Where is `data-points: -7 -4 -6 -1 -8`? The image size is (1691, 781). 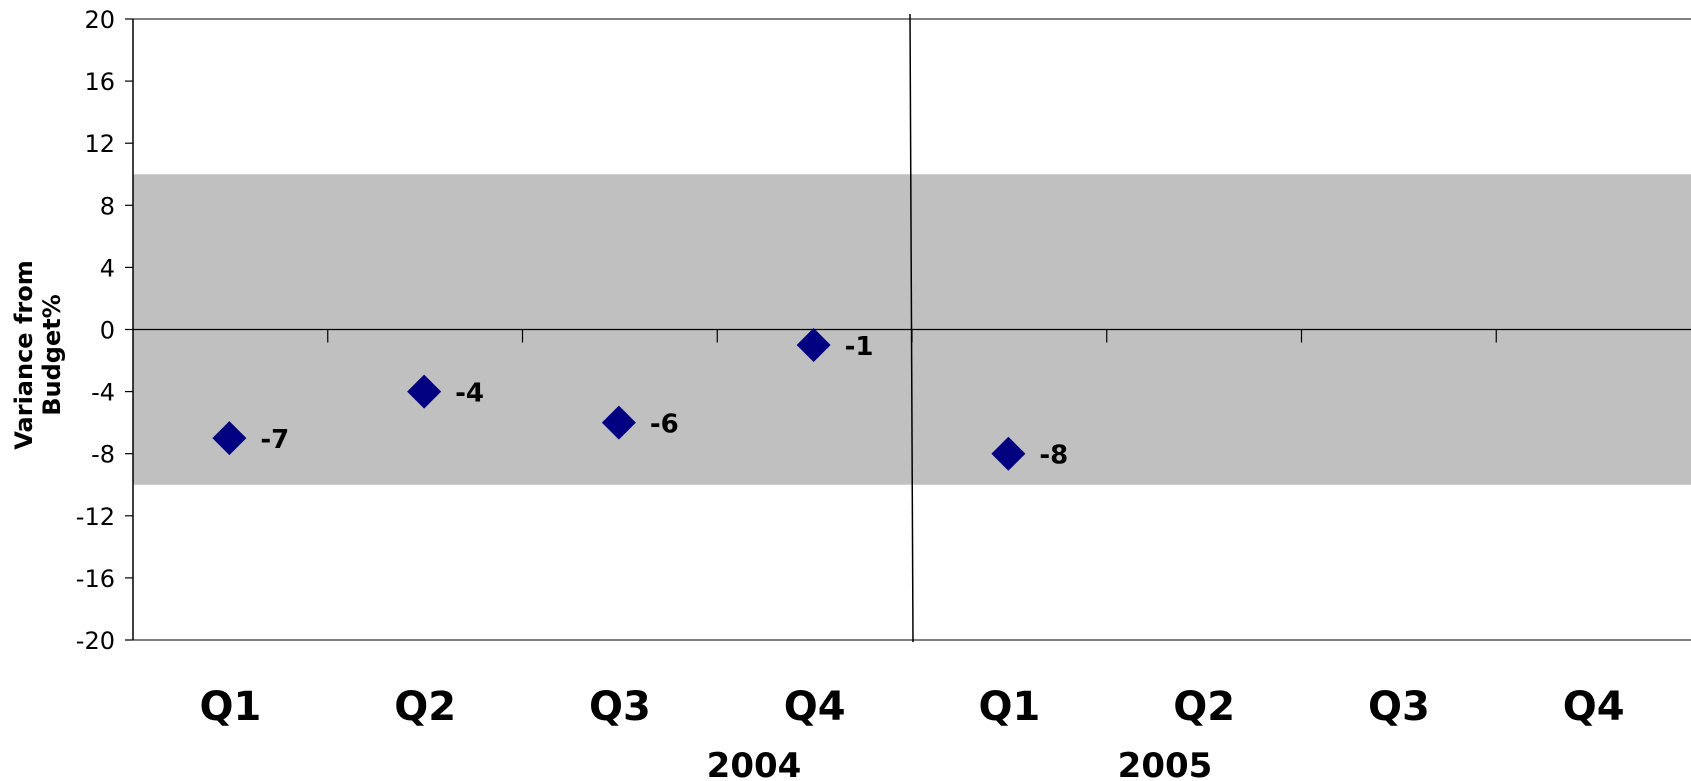 data-points: -7 -4 -6 -1 -8 is located at coordinates (640, 399).